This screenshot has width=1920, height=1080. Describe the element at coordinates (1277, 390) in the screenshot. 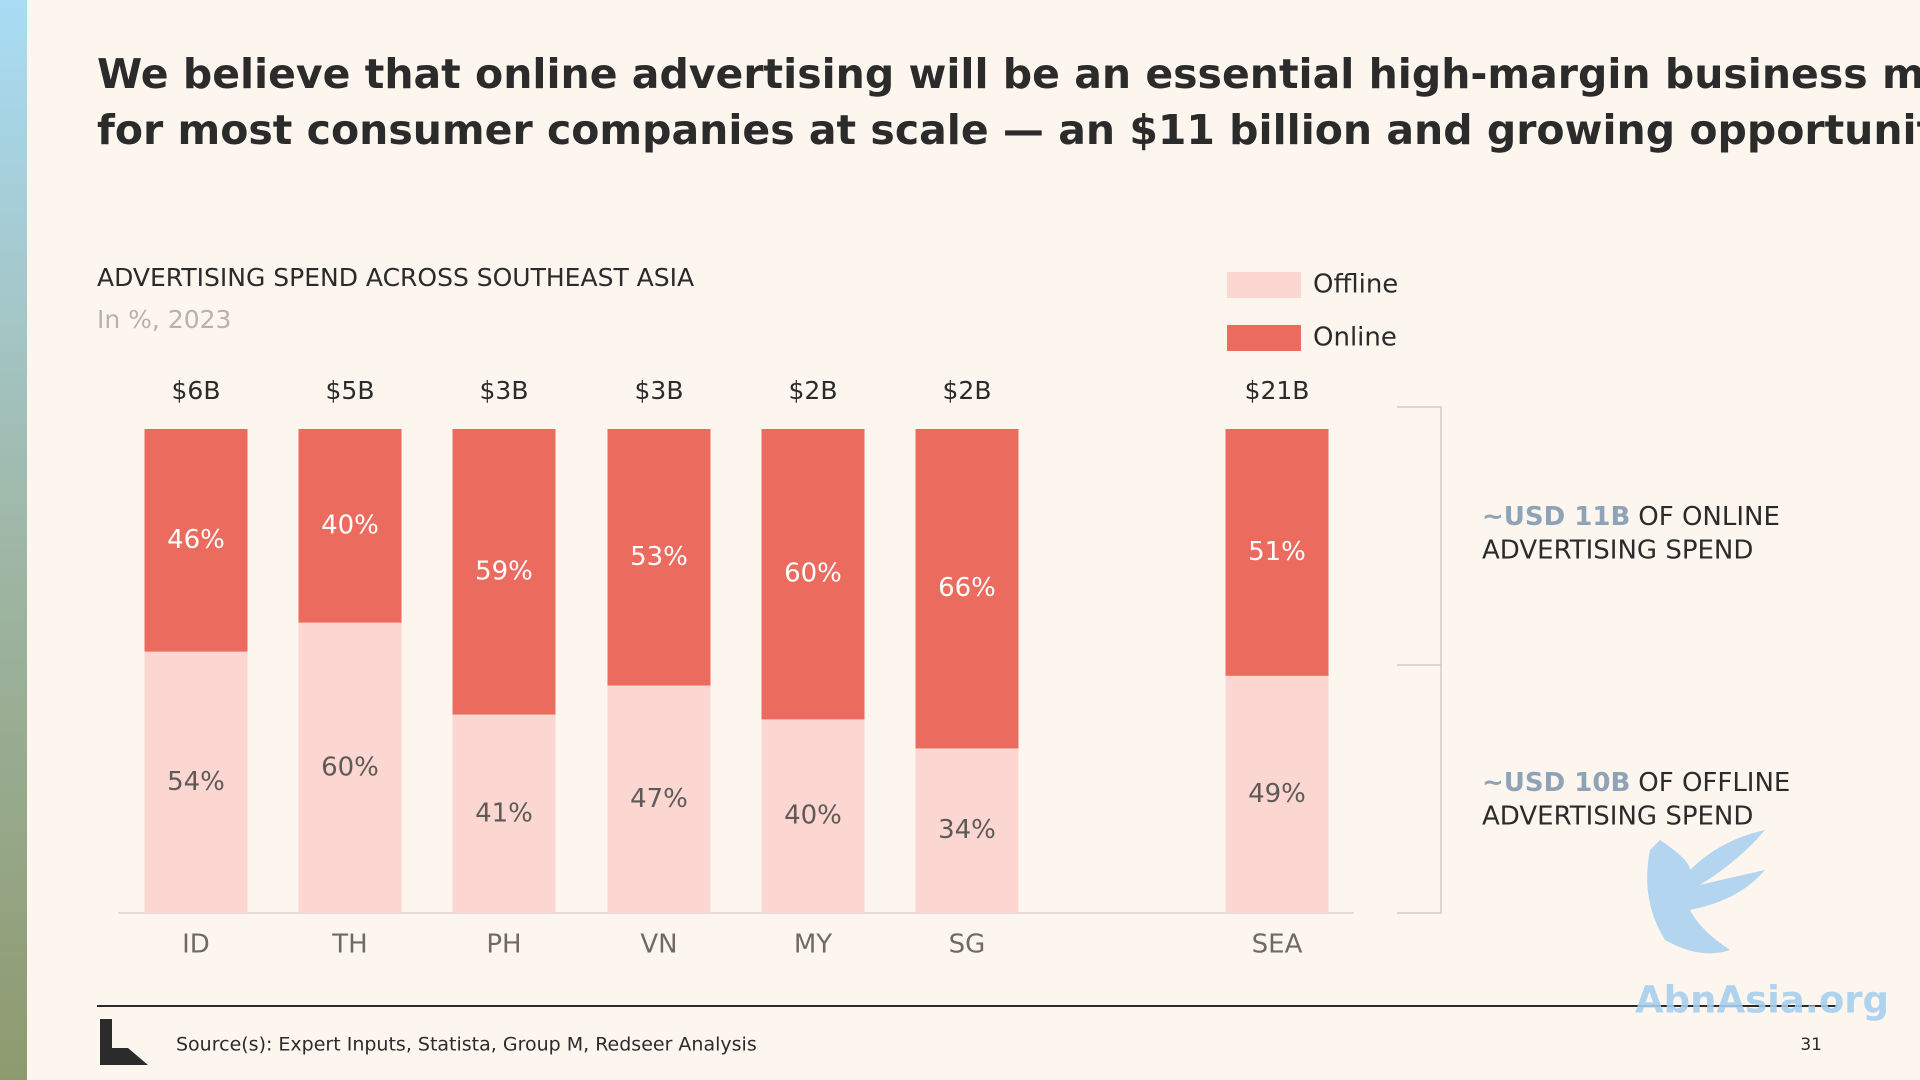

I see `total-label: $21B` at that location.